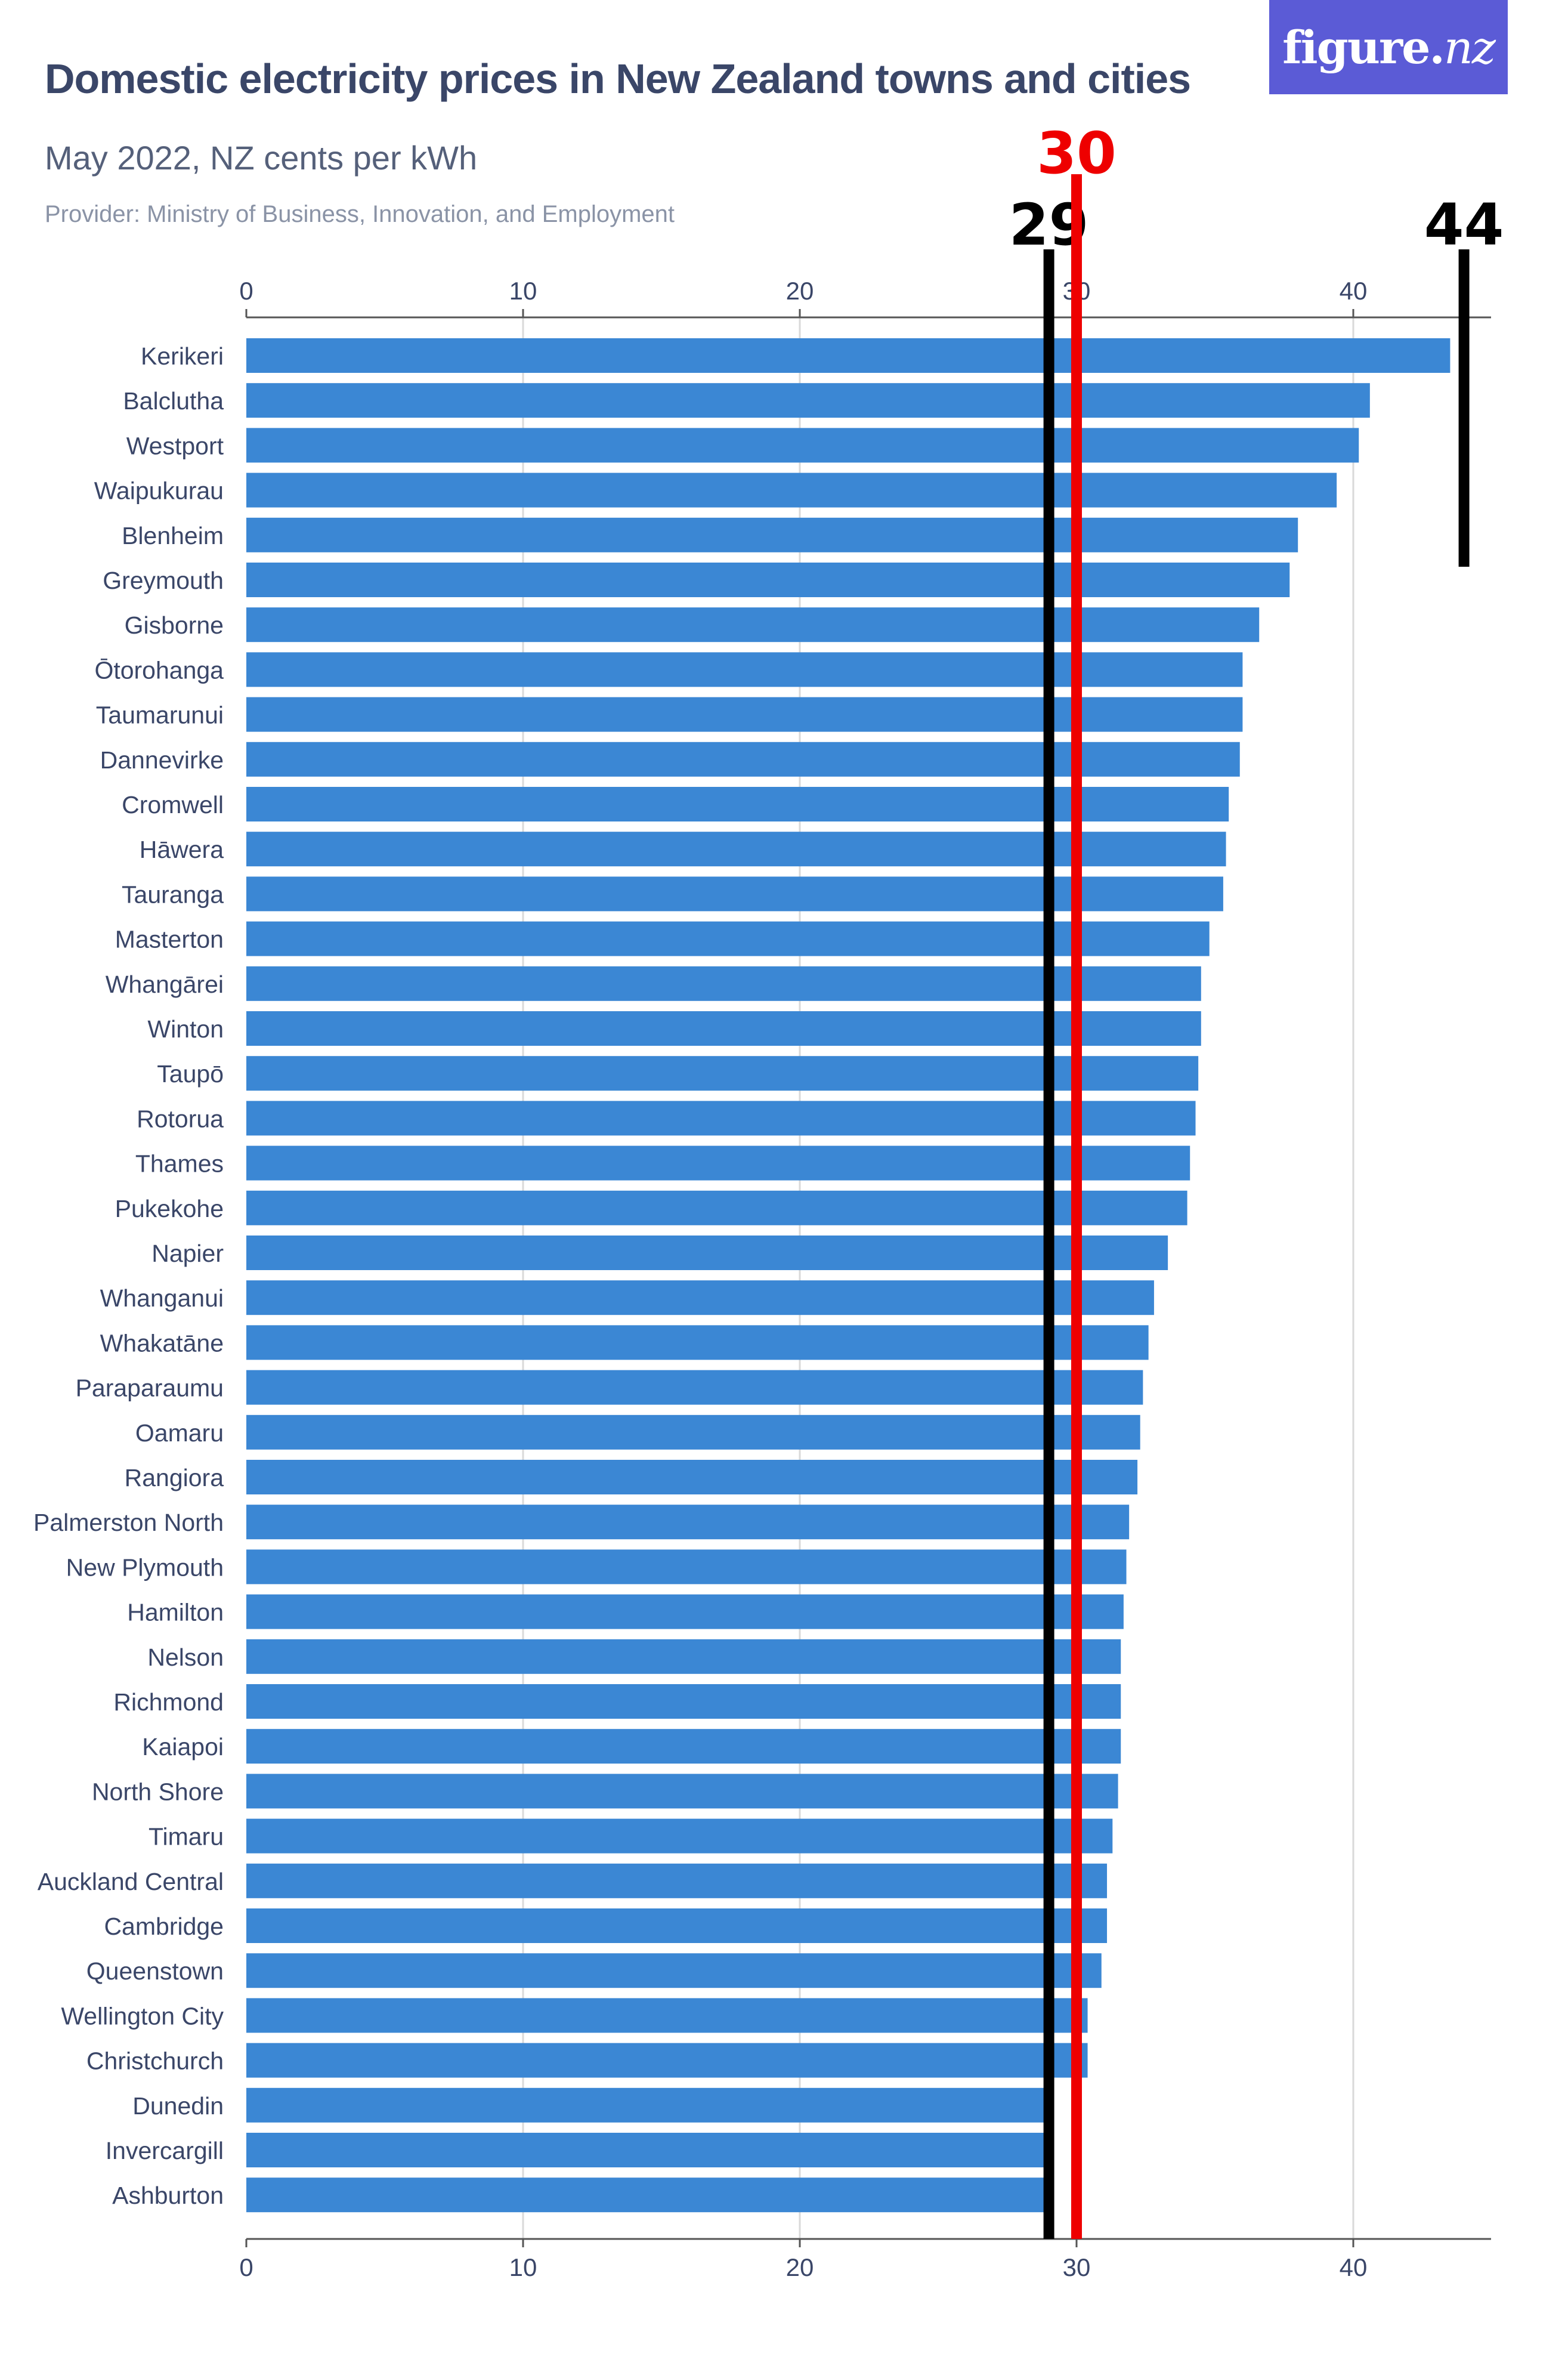  Describe the element at coordinates (150, 1388) in the screenshot. I see `category-label: Paraparaumu` at that location.